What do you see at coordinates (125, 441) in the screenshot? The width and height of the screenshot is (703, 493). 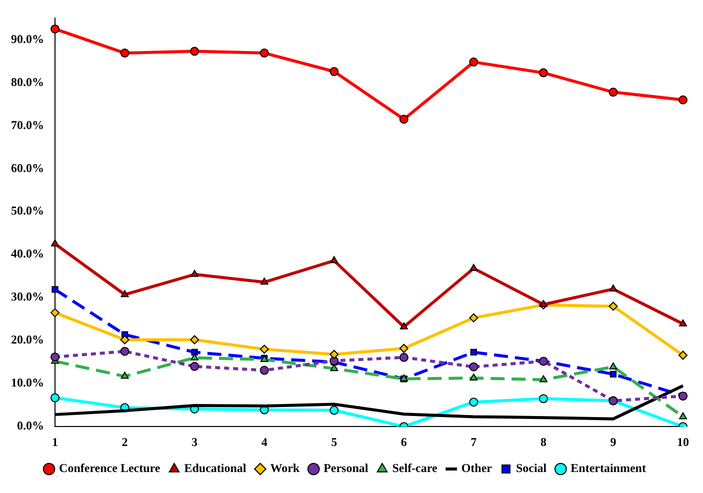 I see `x-tick-label: 2` at bounding box center [125, 441].